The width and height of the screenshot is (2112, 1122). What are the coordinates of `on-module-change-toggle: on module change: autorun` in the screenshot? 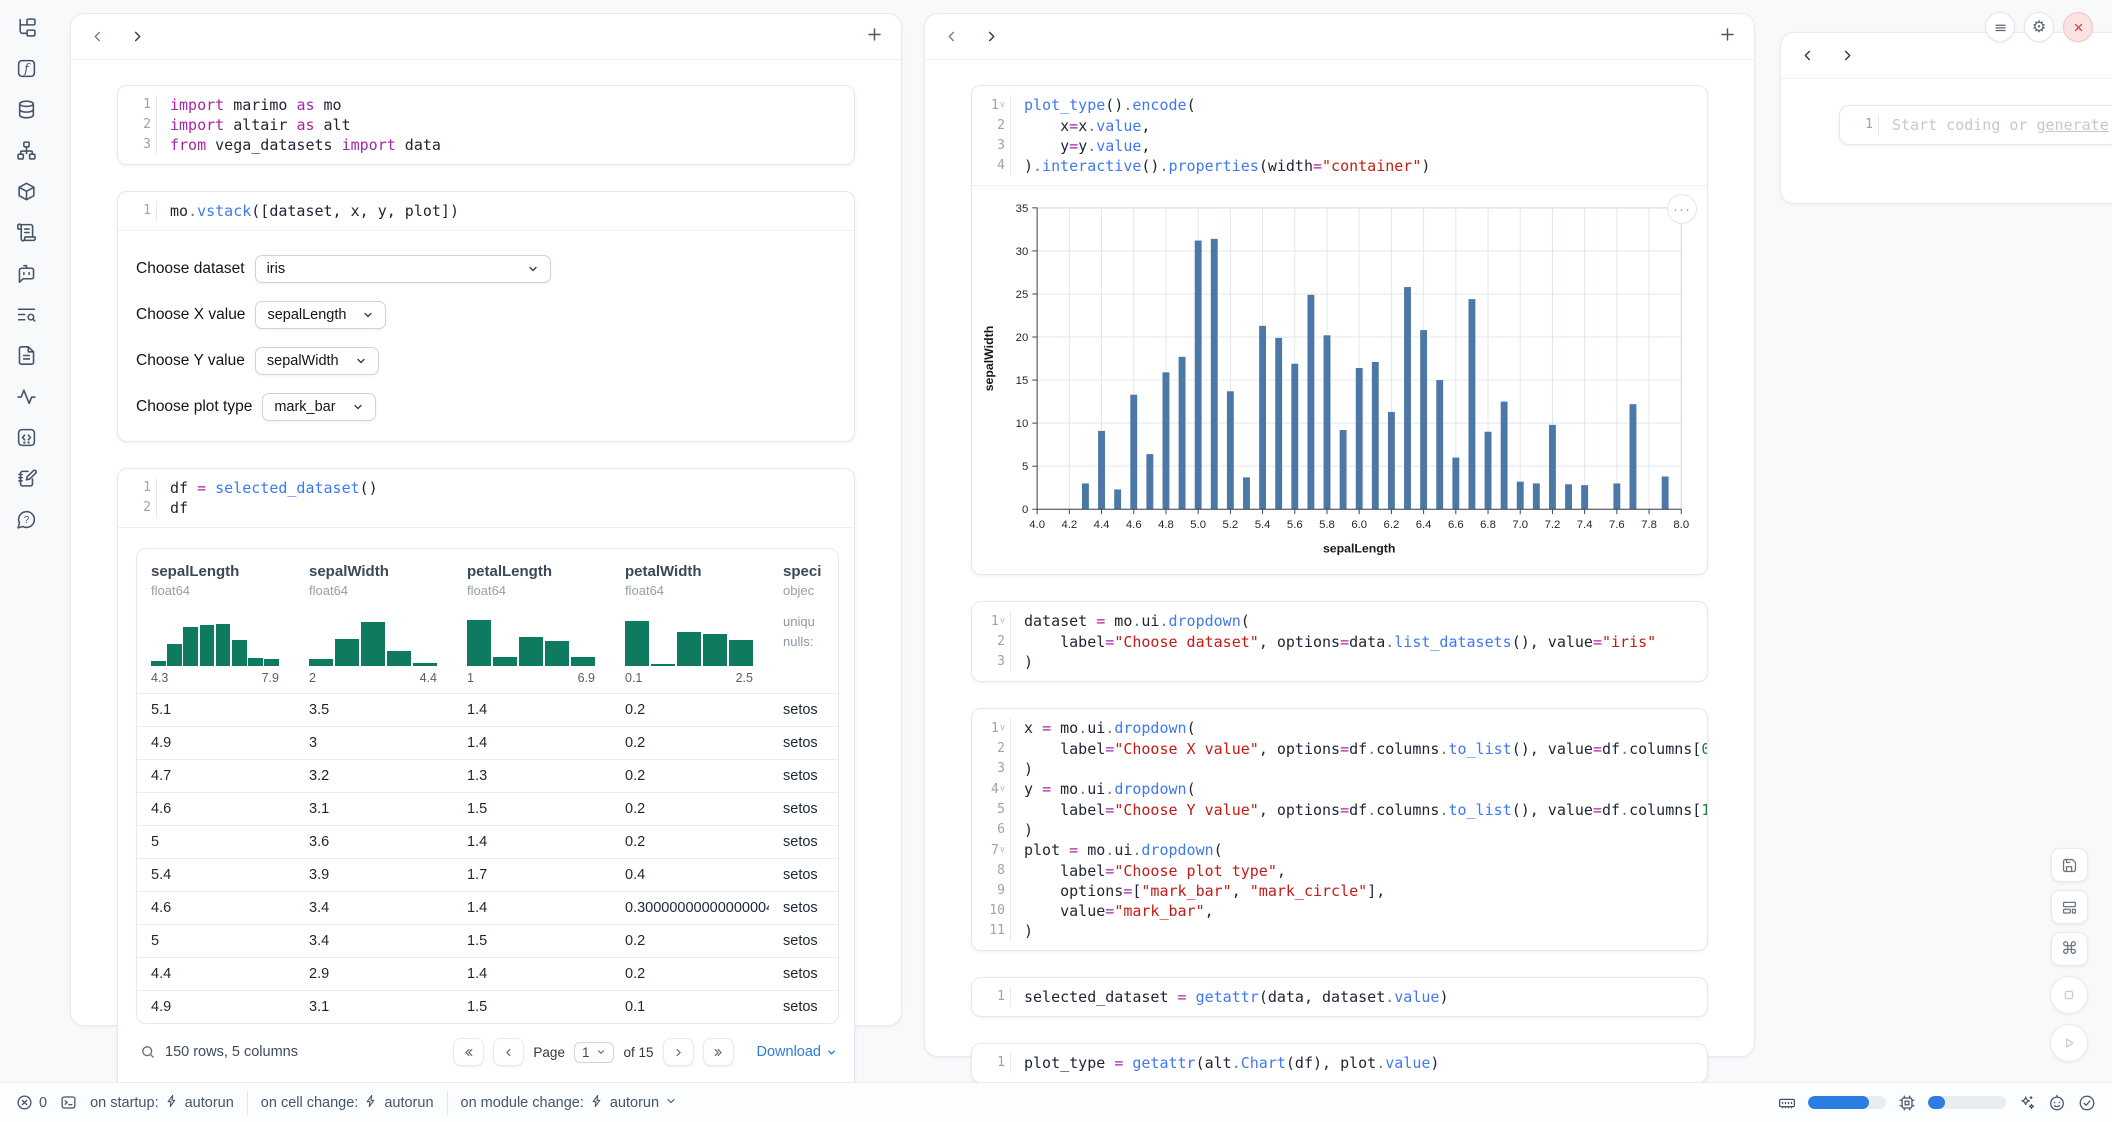 It's located at (569, 1103).